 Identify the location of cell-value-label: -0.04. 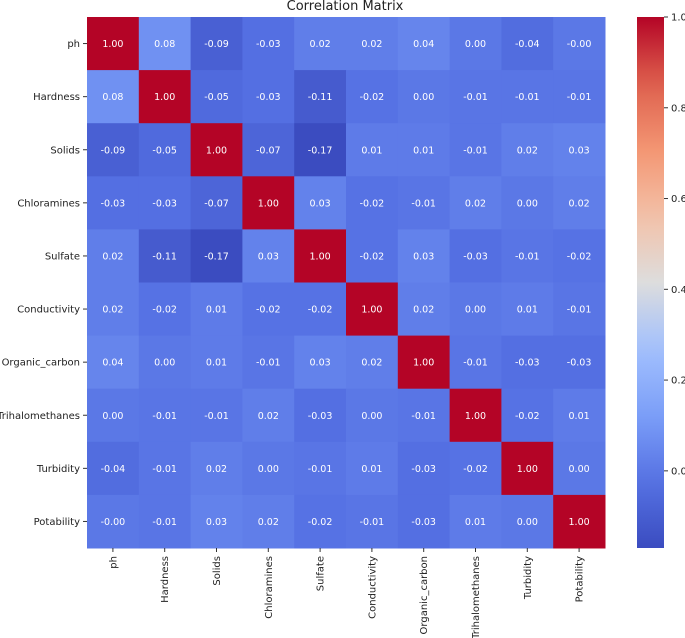
(527, 44).